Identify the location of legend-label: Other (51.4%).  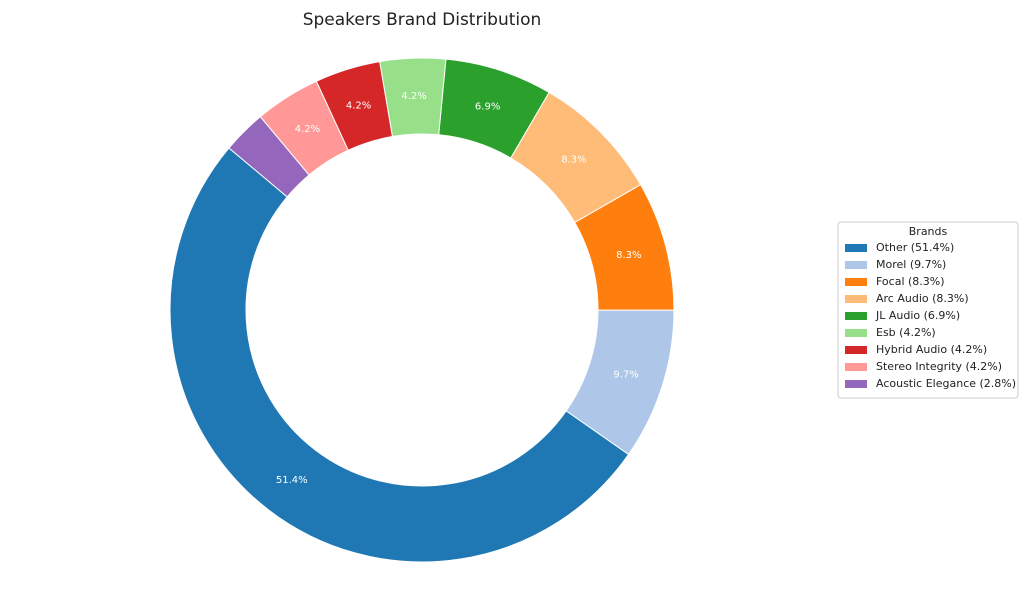
(915, 247).